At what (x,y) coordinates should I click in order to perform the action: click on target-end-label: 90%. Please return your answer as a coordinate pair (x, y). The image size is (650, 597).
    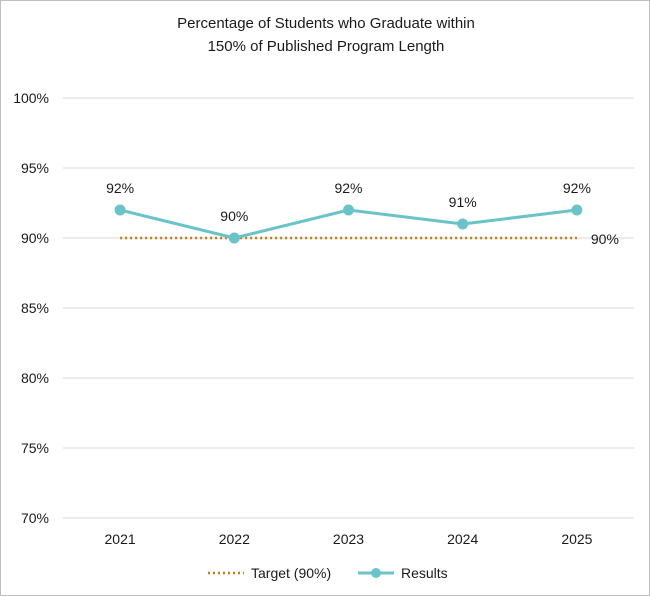
    Looking at the image, I should click on (605, 239).